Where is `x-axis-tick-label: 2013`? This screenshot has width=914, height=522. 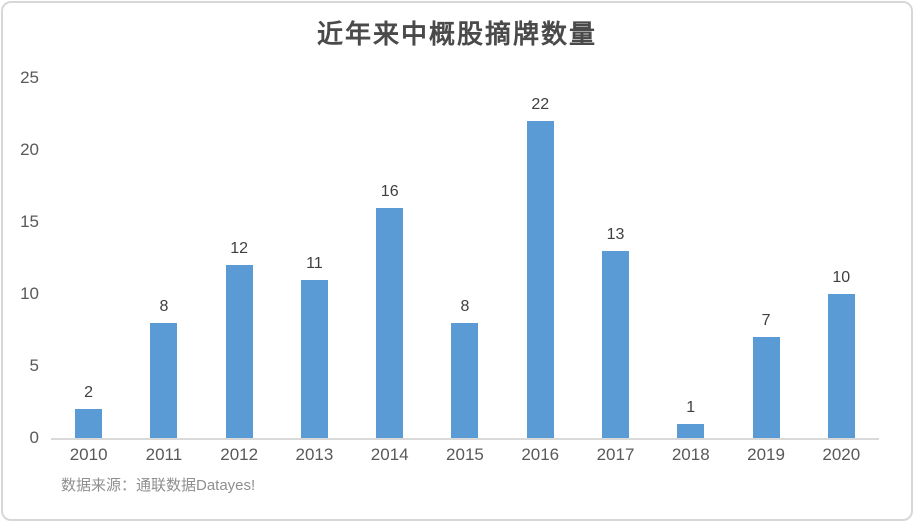
x-axis-tick-label: 2013 is located at coordinates (314, 454).